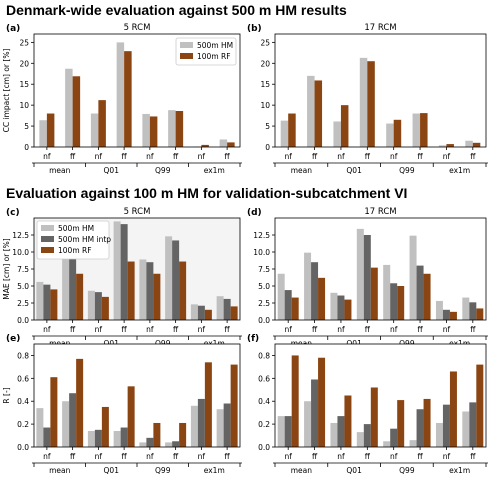  What do you see at coordinates (265, 63) in the screenshot?
I see `y-tick-label: 20` at bounding box center [265, 63].